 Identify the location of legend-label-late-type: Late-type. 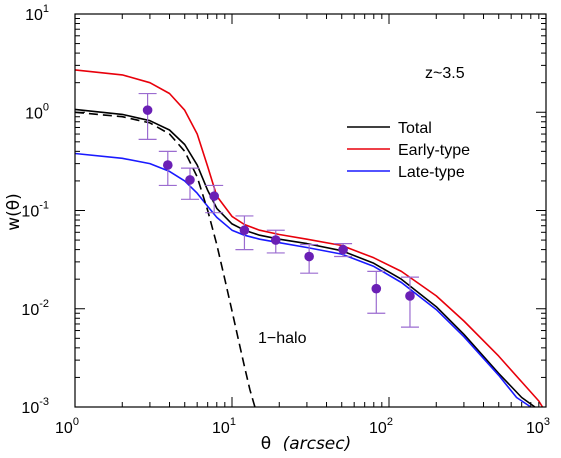
(431, 172).